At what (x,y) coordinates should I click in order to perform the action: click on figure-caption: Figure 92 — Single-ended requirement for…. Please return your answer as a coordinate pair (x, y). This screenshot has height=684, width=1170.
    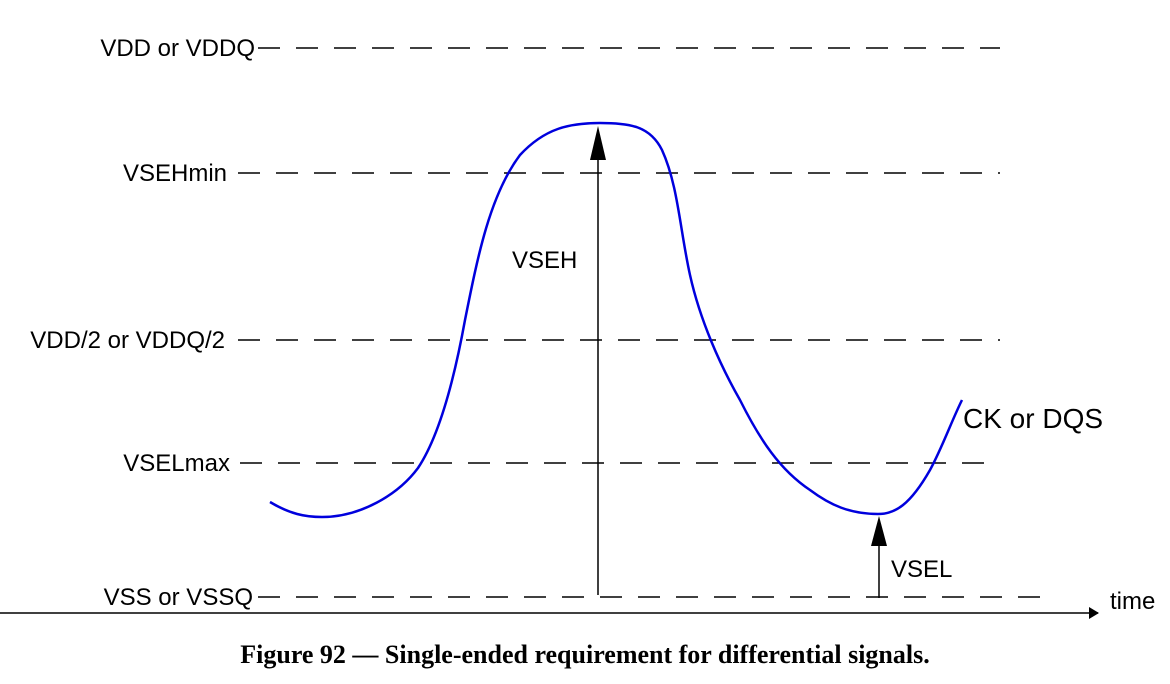
    Looking at the image, I should click on (585, 654).